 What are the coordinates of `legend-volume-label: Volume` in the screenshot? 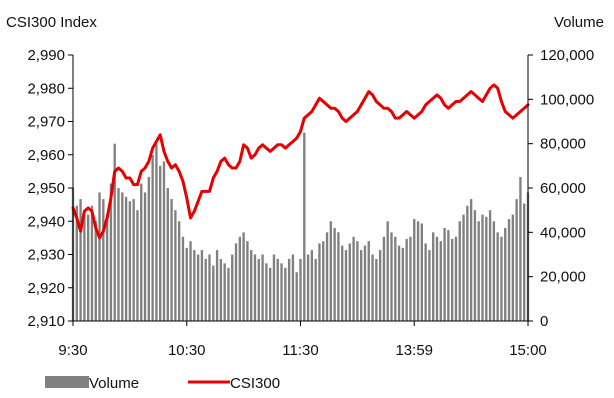 It's located at (114, 383).